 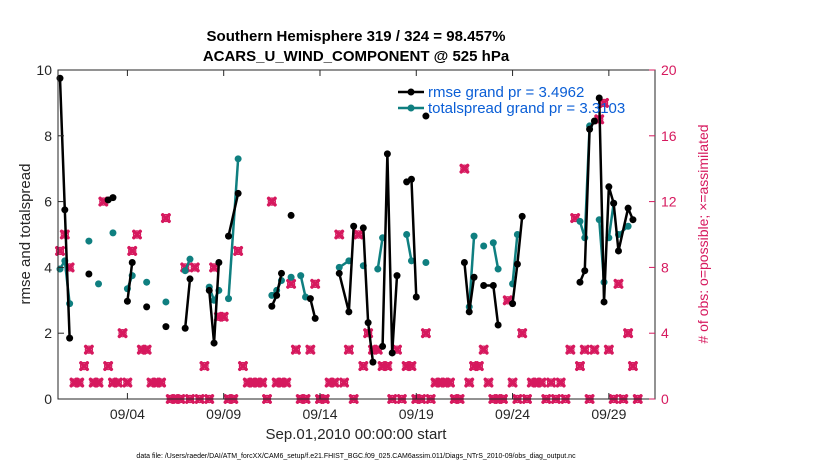 What do you see at coordinates (669, 70) in the screenshot?
I see `y-right-tick-label: 20` at bounding box center [669, 70].